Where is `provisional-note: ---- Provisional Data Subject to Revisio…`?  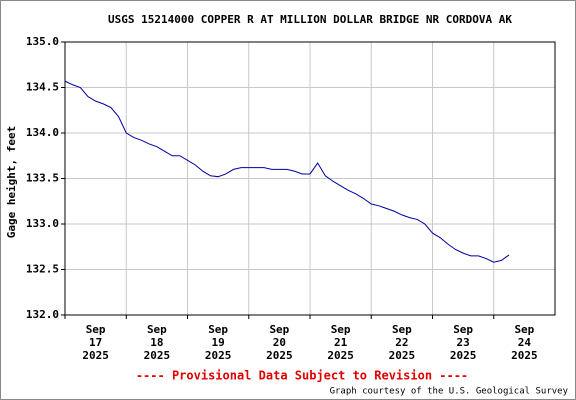 provisional-note: ---- Provisional Data Subject to Revisio… is located at coordinates (302, 376).